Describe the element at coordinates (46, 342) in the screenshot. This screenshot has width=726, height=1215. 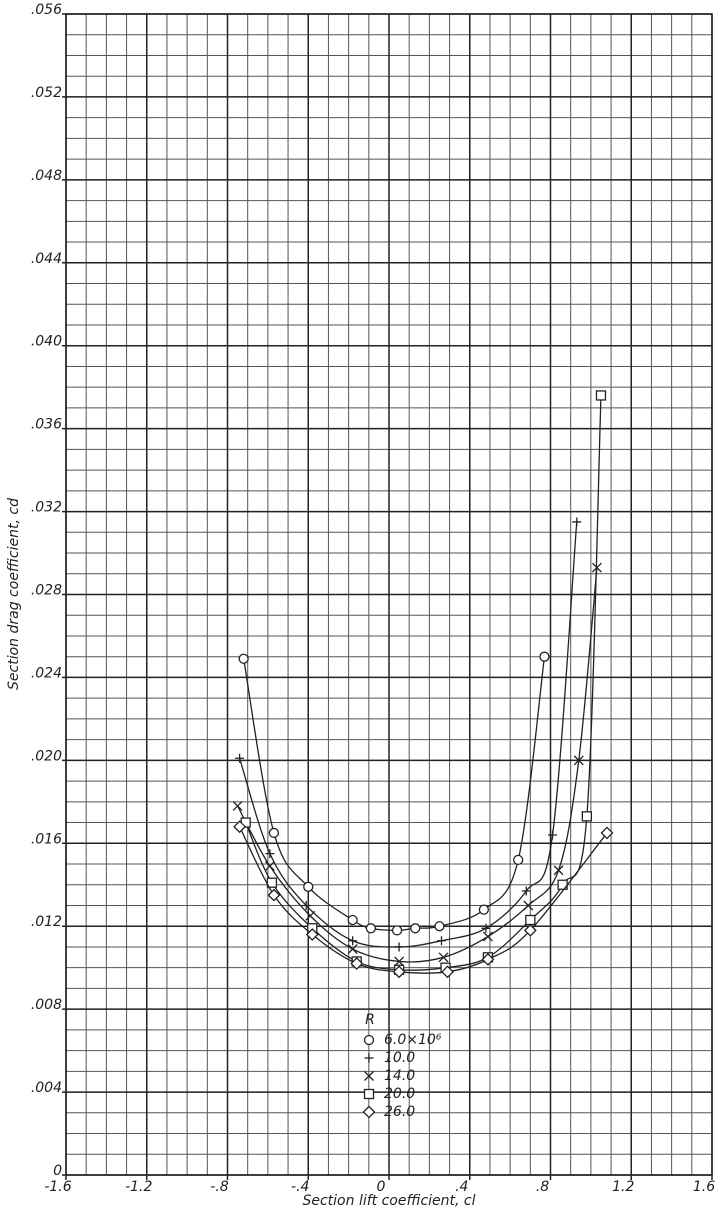
I see `y-tick-label: .040` at that location.